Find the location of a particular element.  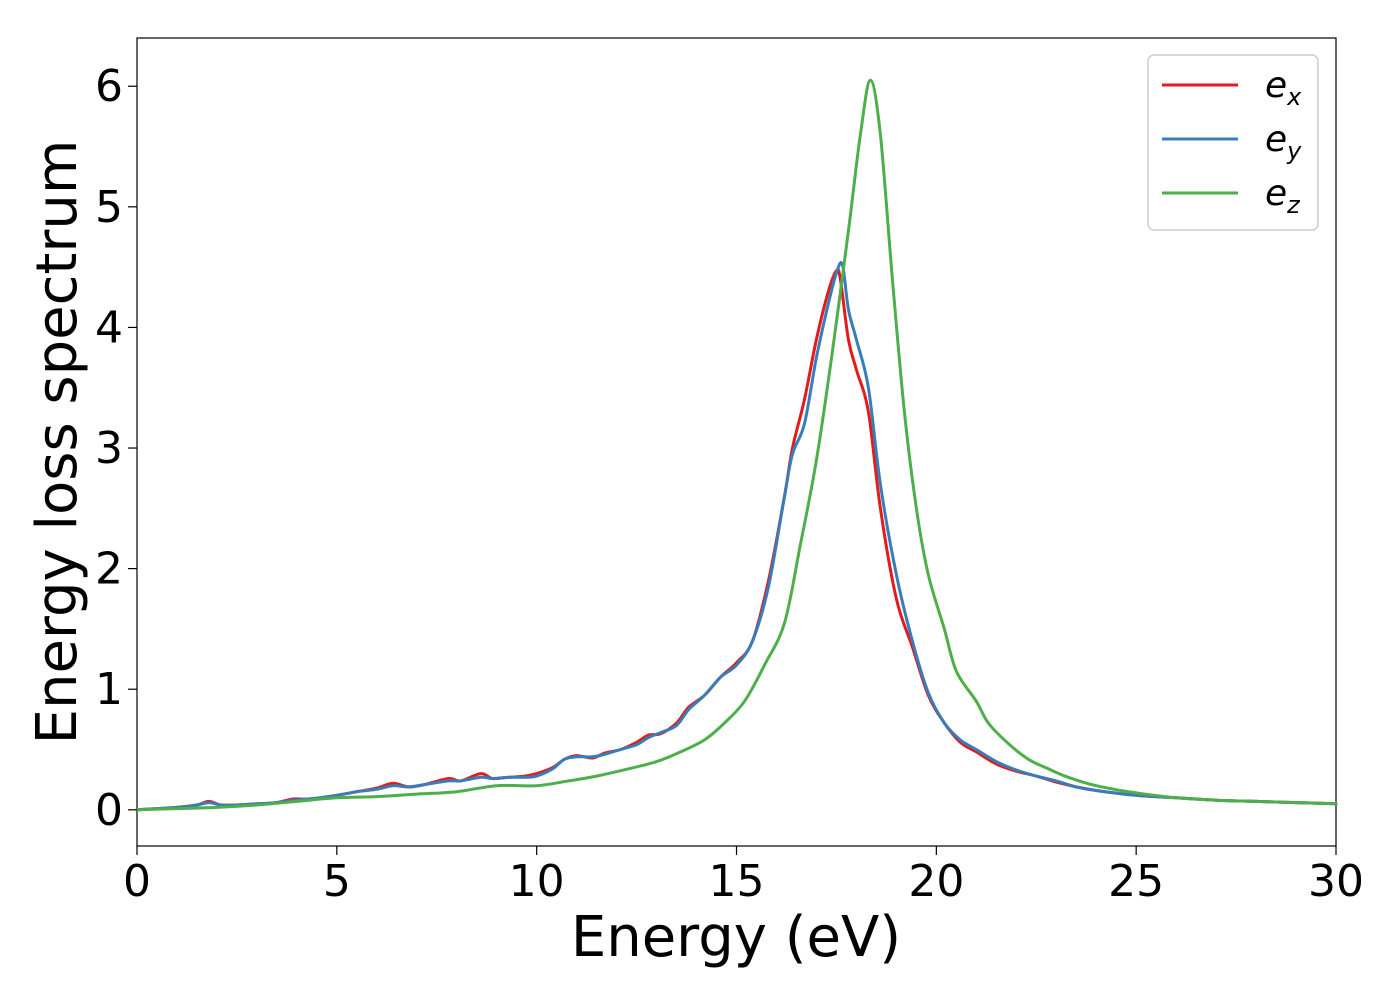

y-axis-ticks: 0 1 2 3 4 5 6 is located at coordinates (116, 448).